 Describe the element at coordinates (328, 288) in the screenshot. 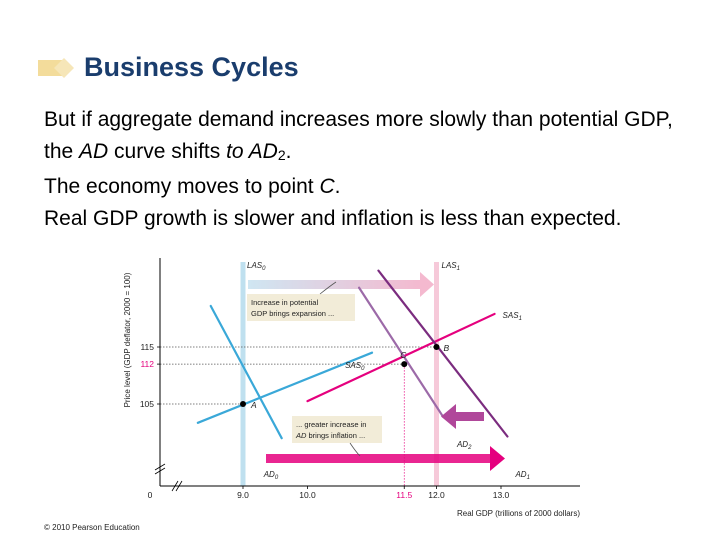

I see `annotation-expansion-pointer` at that location.